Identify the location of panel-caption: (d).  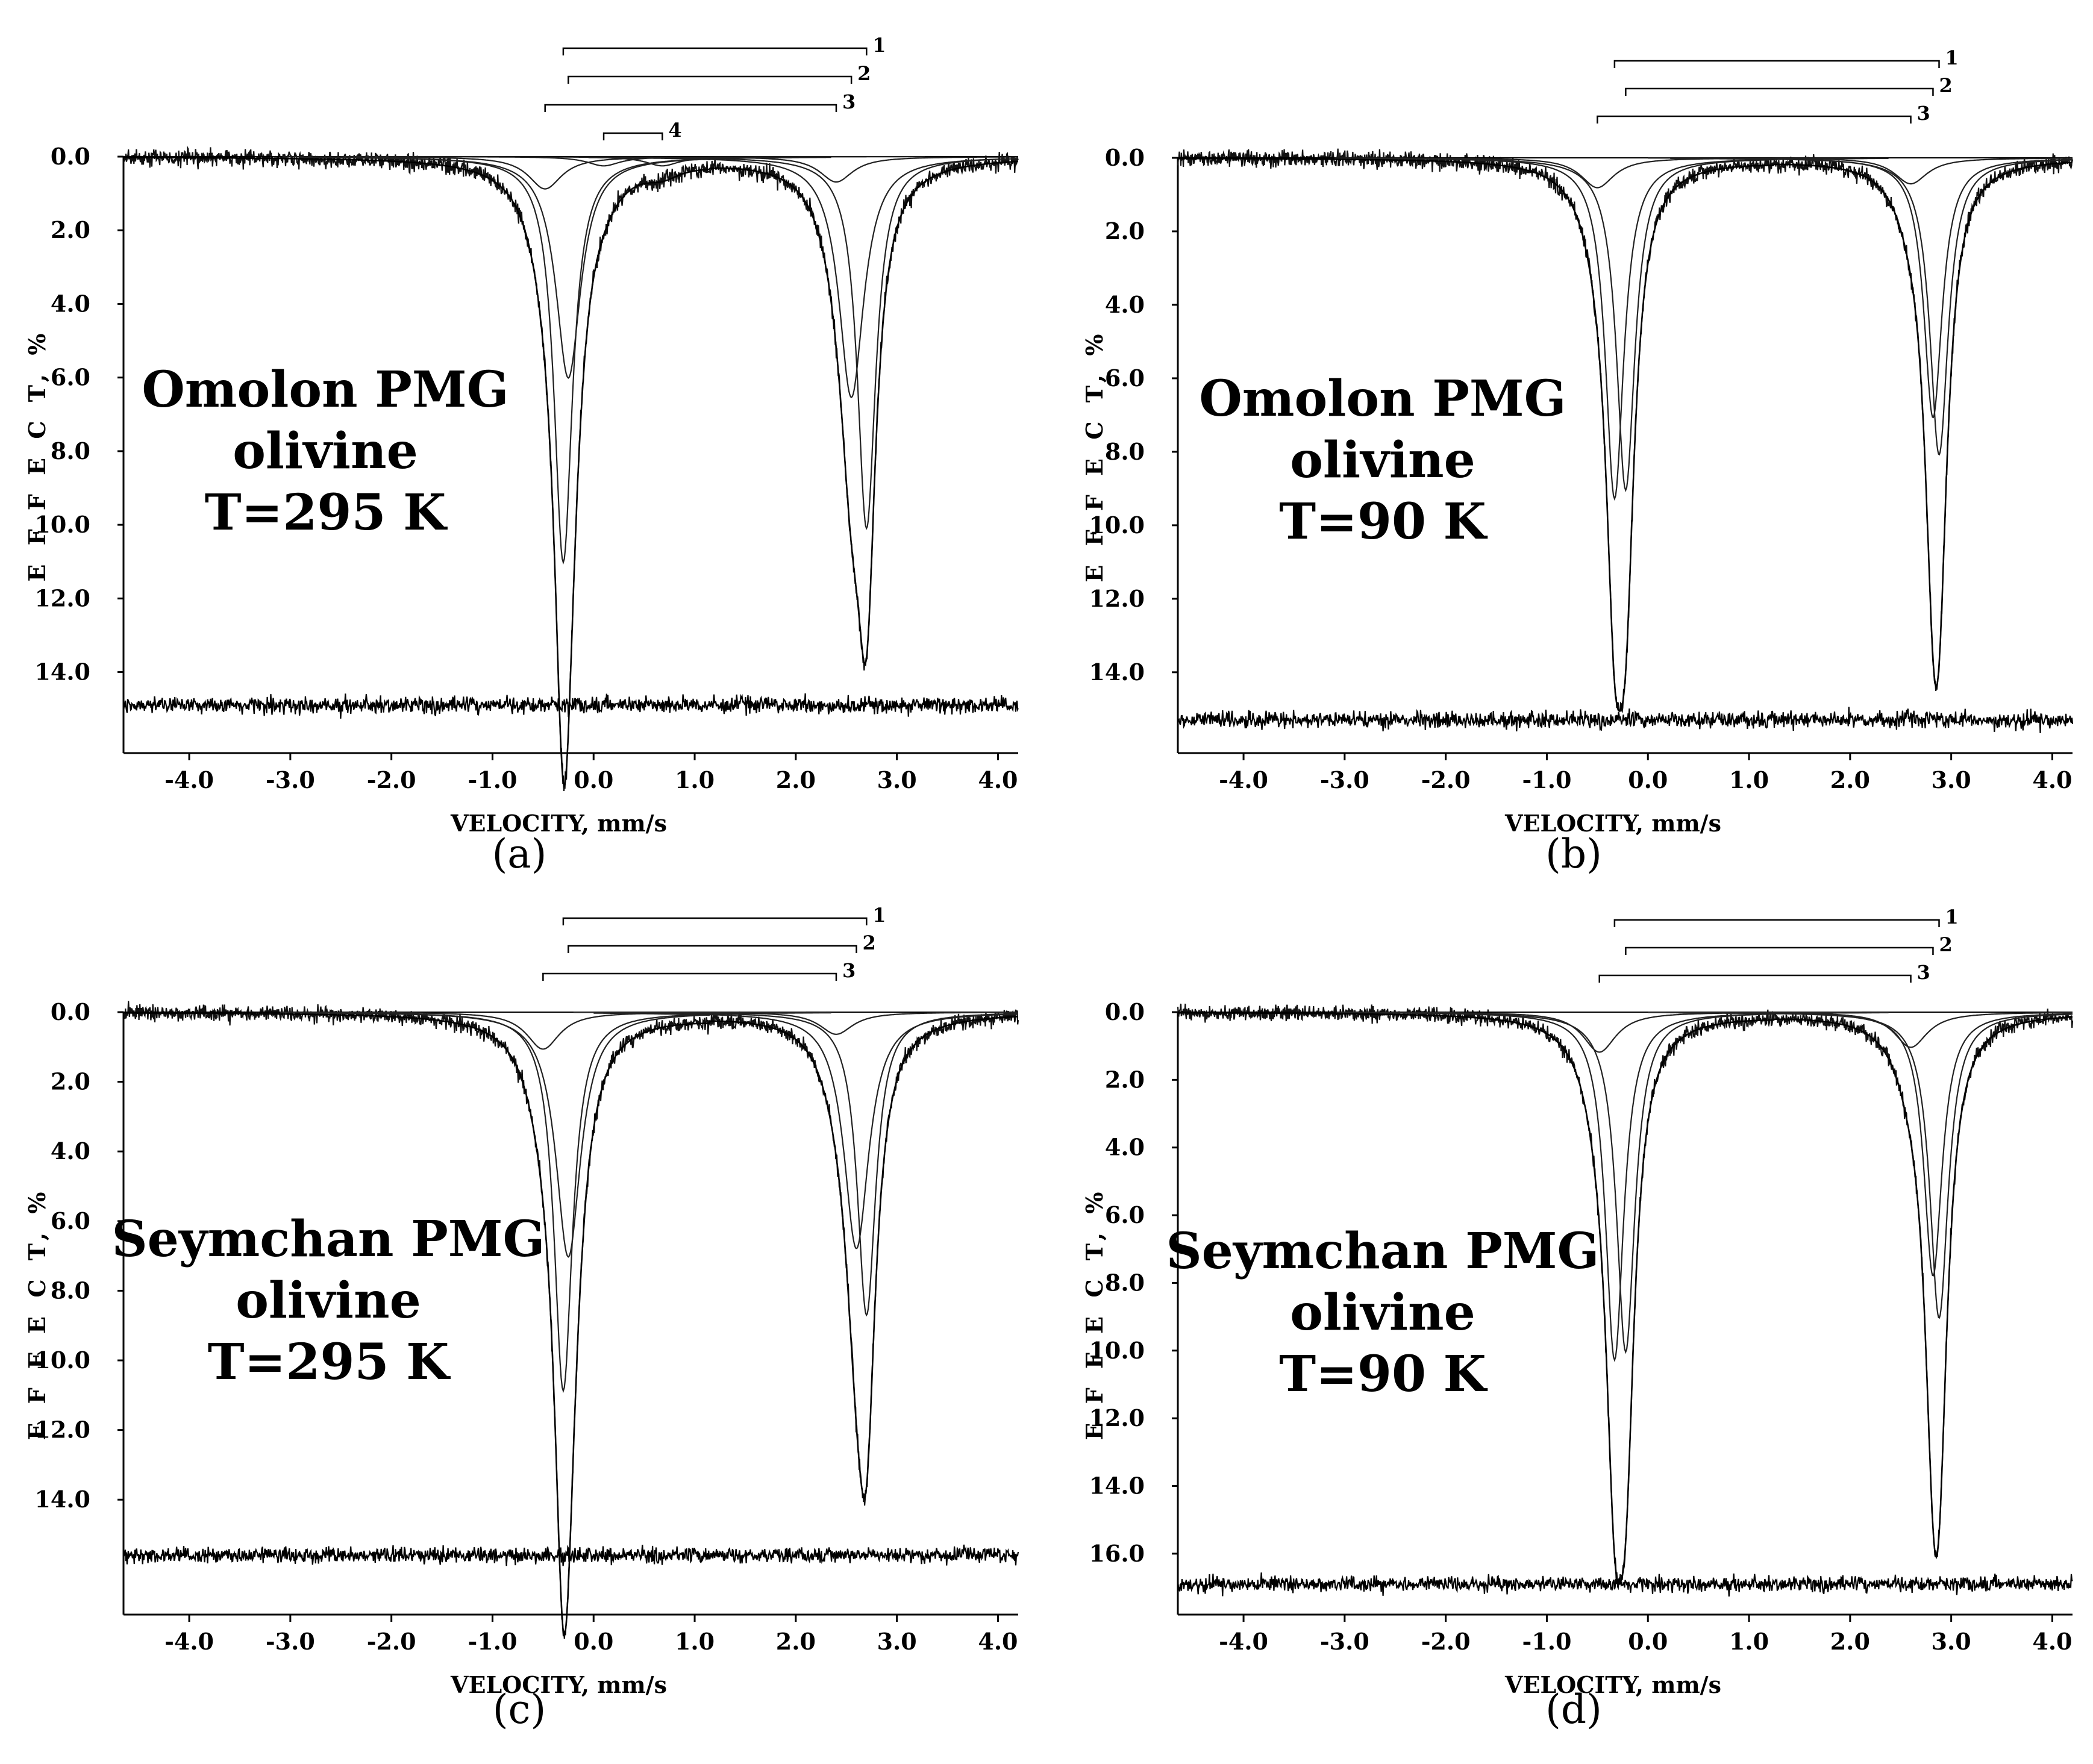
(1573, 1709).